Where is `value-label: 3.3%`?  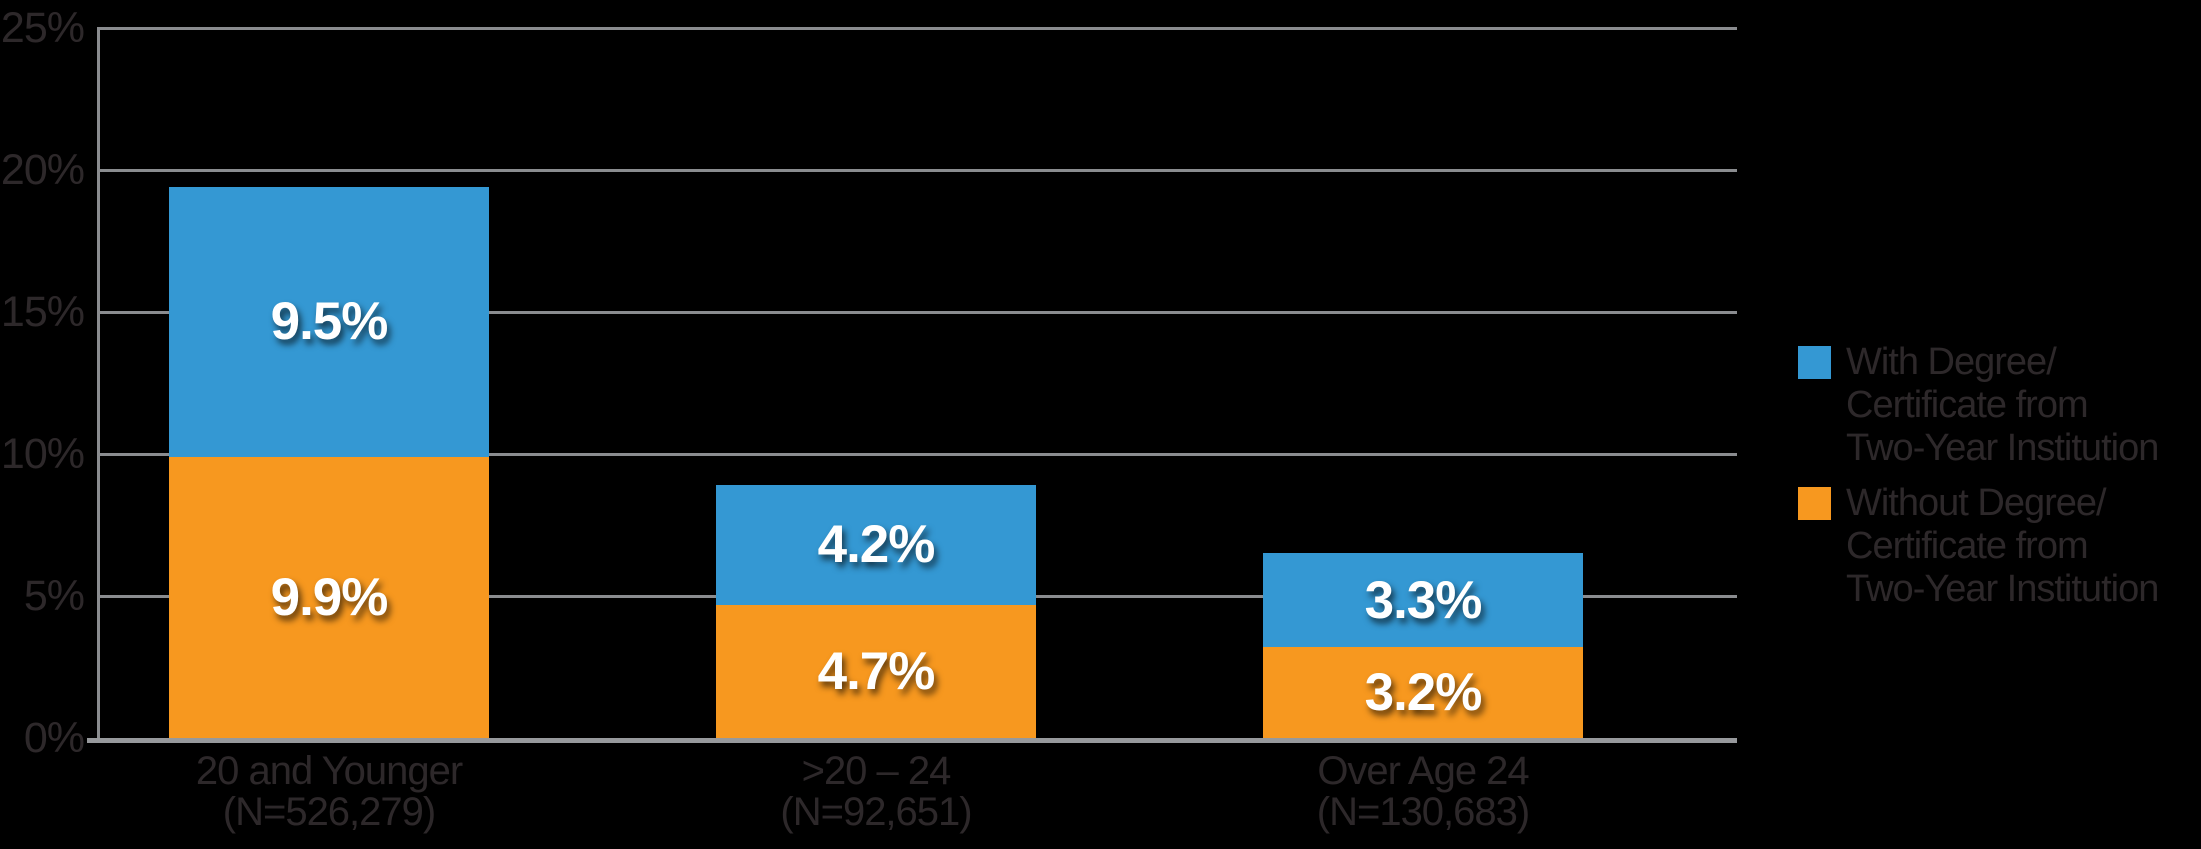 value-label: 3.3% is located at coordinates (1423, 600).